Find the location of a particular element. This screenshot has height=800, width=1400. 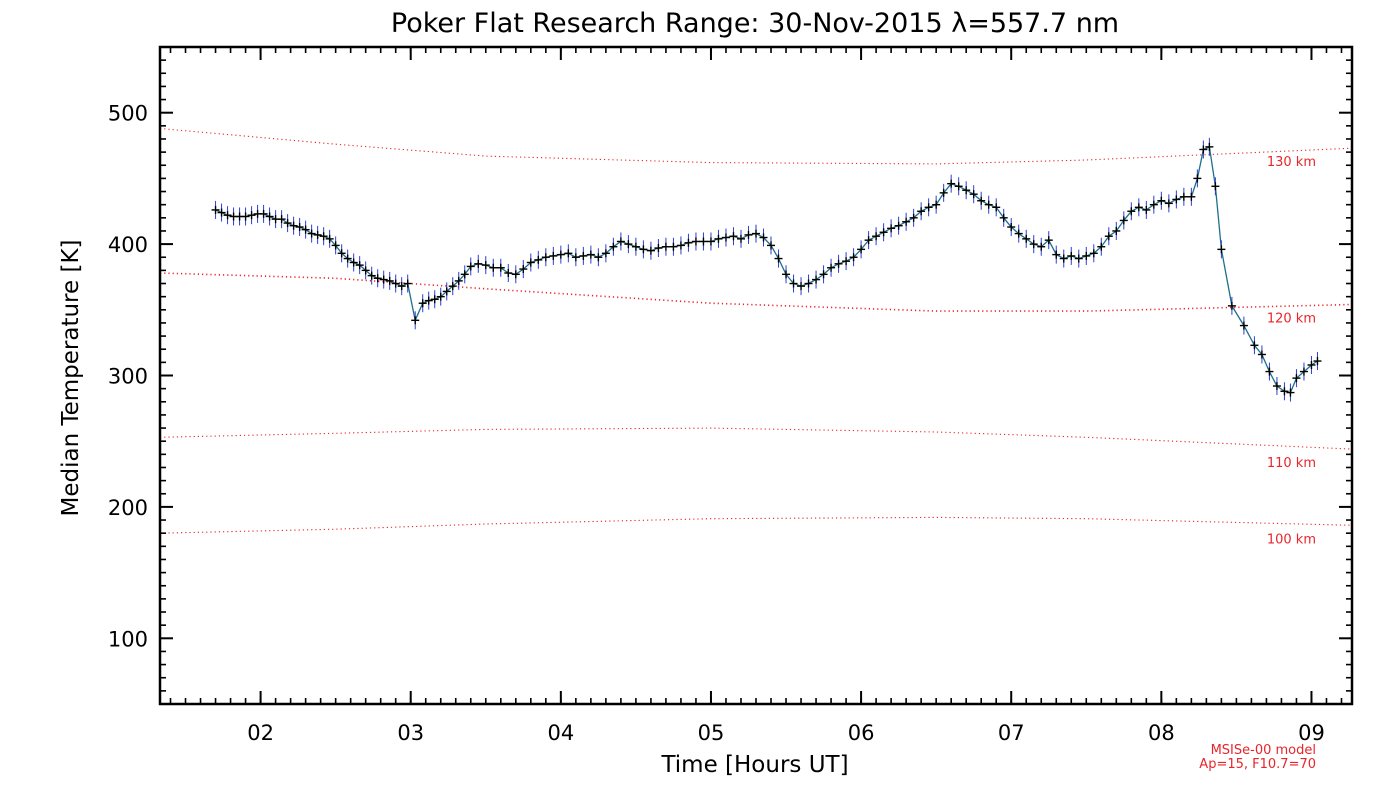

x-tick-label: 08 is located at coordinates (1161, 733).